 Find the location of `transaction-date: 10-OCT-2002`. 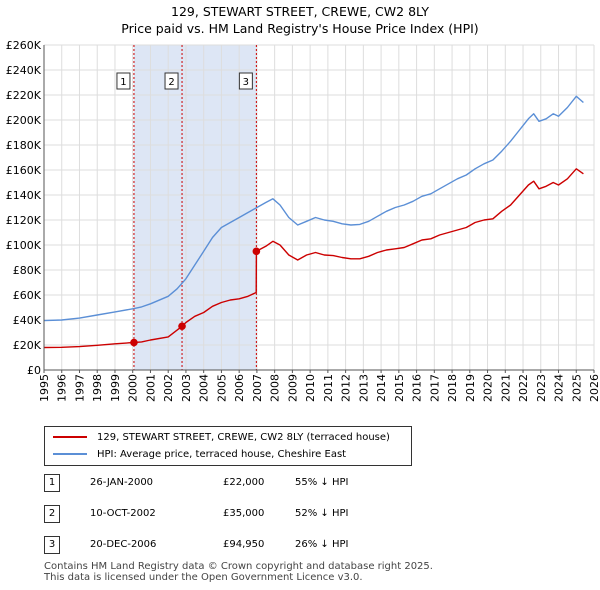

transaction-date: 10-OCT-2002 is located at coordinates (123, 513).